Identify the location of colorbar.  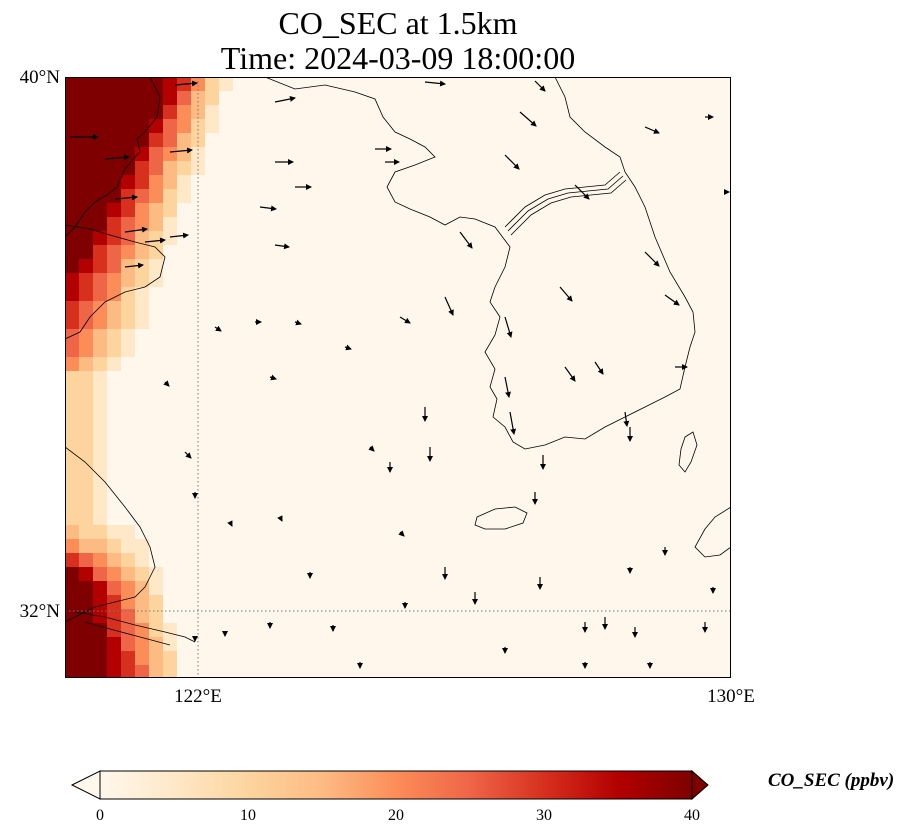
(390, 785).